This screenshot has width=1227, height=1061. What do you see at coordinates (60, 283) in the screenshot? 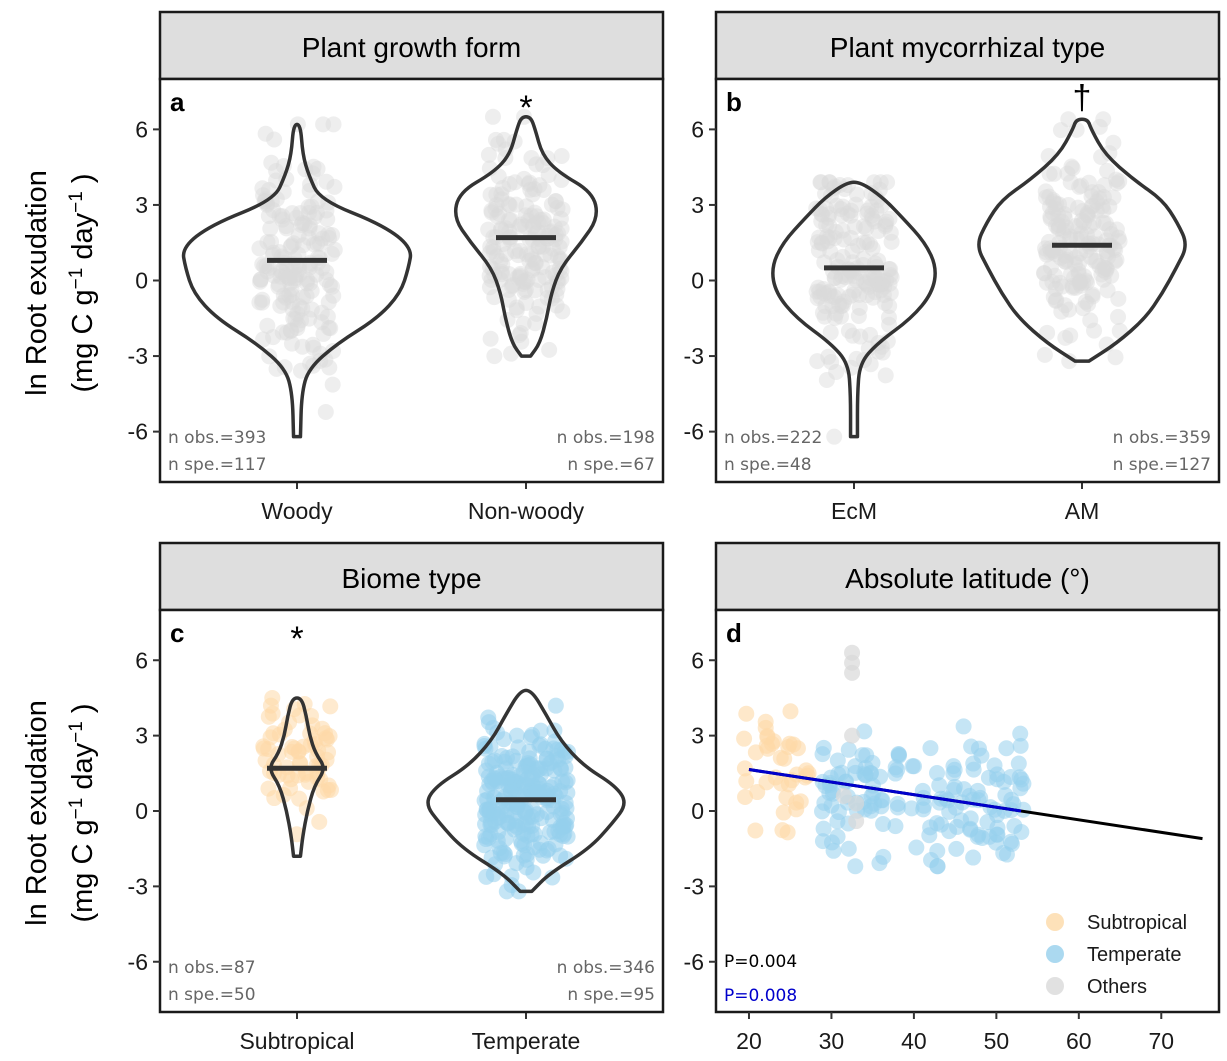
I see `y-axis-title-top: ln Root exudation (mg C g−1 day−1 )` at bounding box center [60, 283].